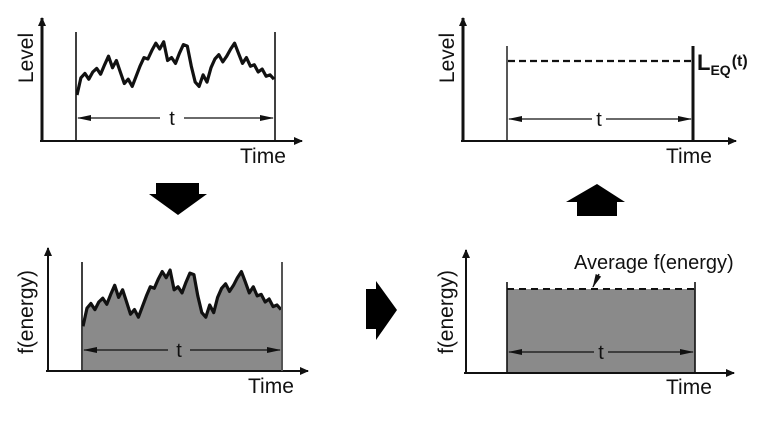 This screenshot has height=421, width=774. What do you see at coordinates (703, 62) in the screenshot?
I see `leq-main: L` at bounding box center [703, 62].